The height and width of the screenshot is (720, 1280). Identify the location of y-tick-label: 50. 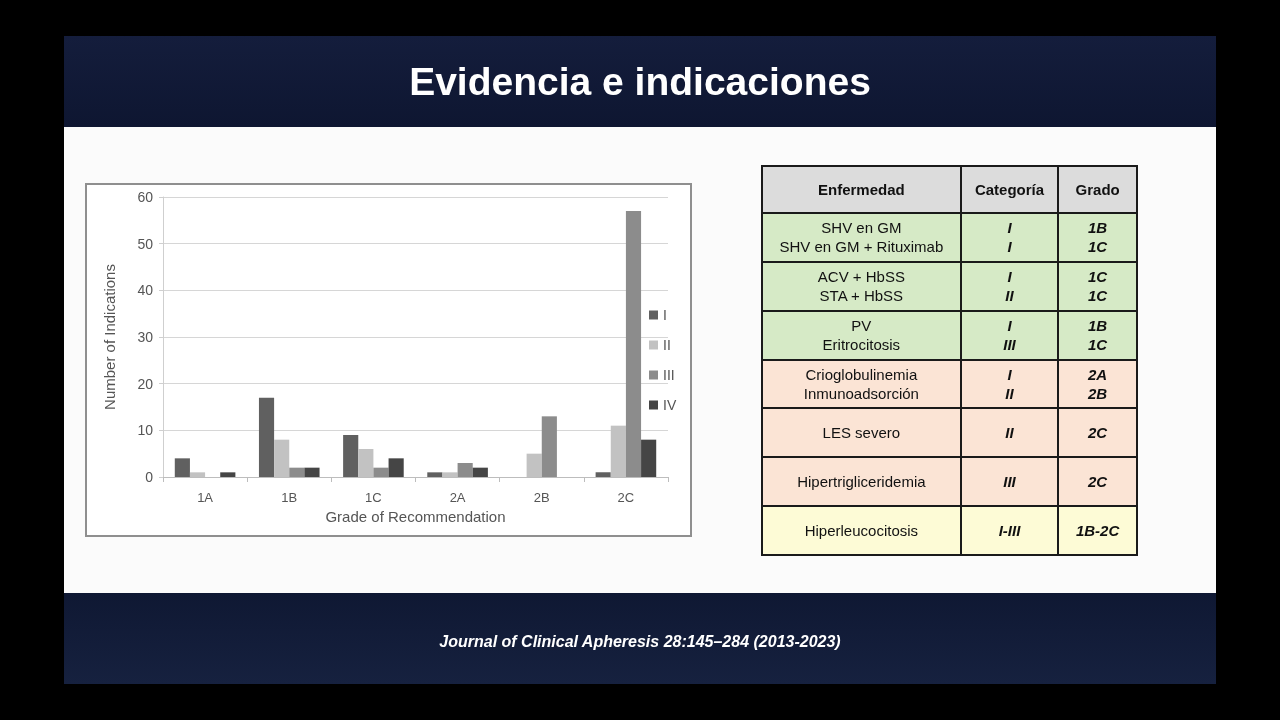
(145, 243).